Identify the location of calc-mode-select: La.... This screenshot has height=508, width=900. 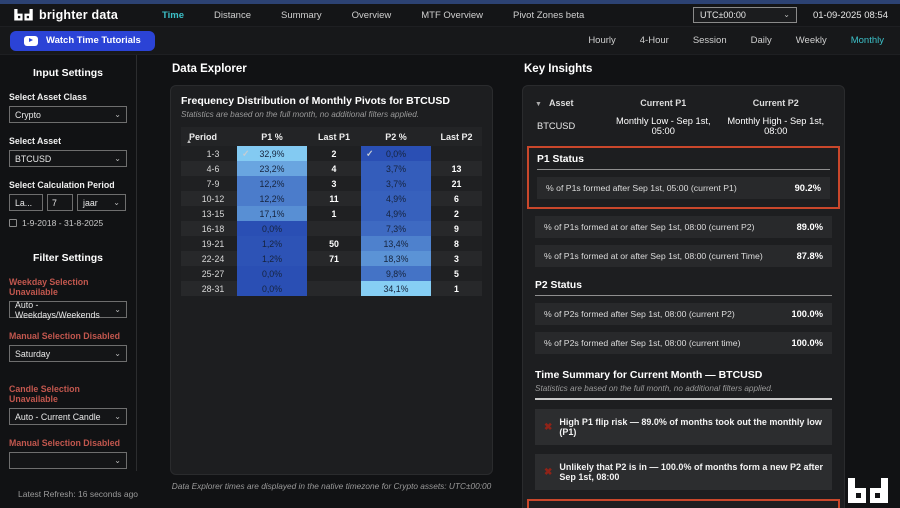
(26, 202).